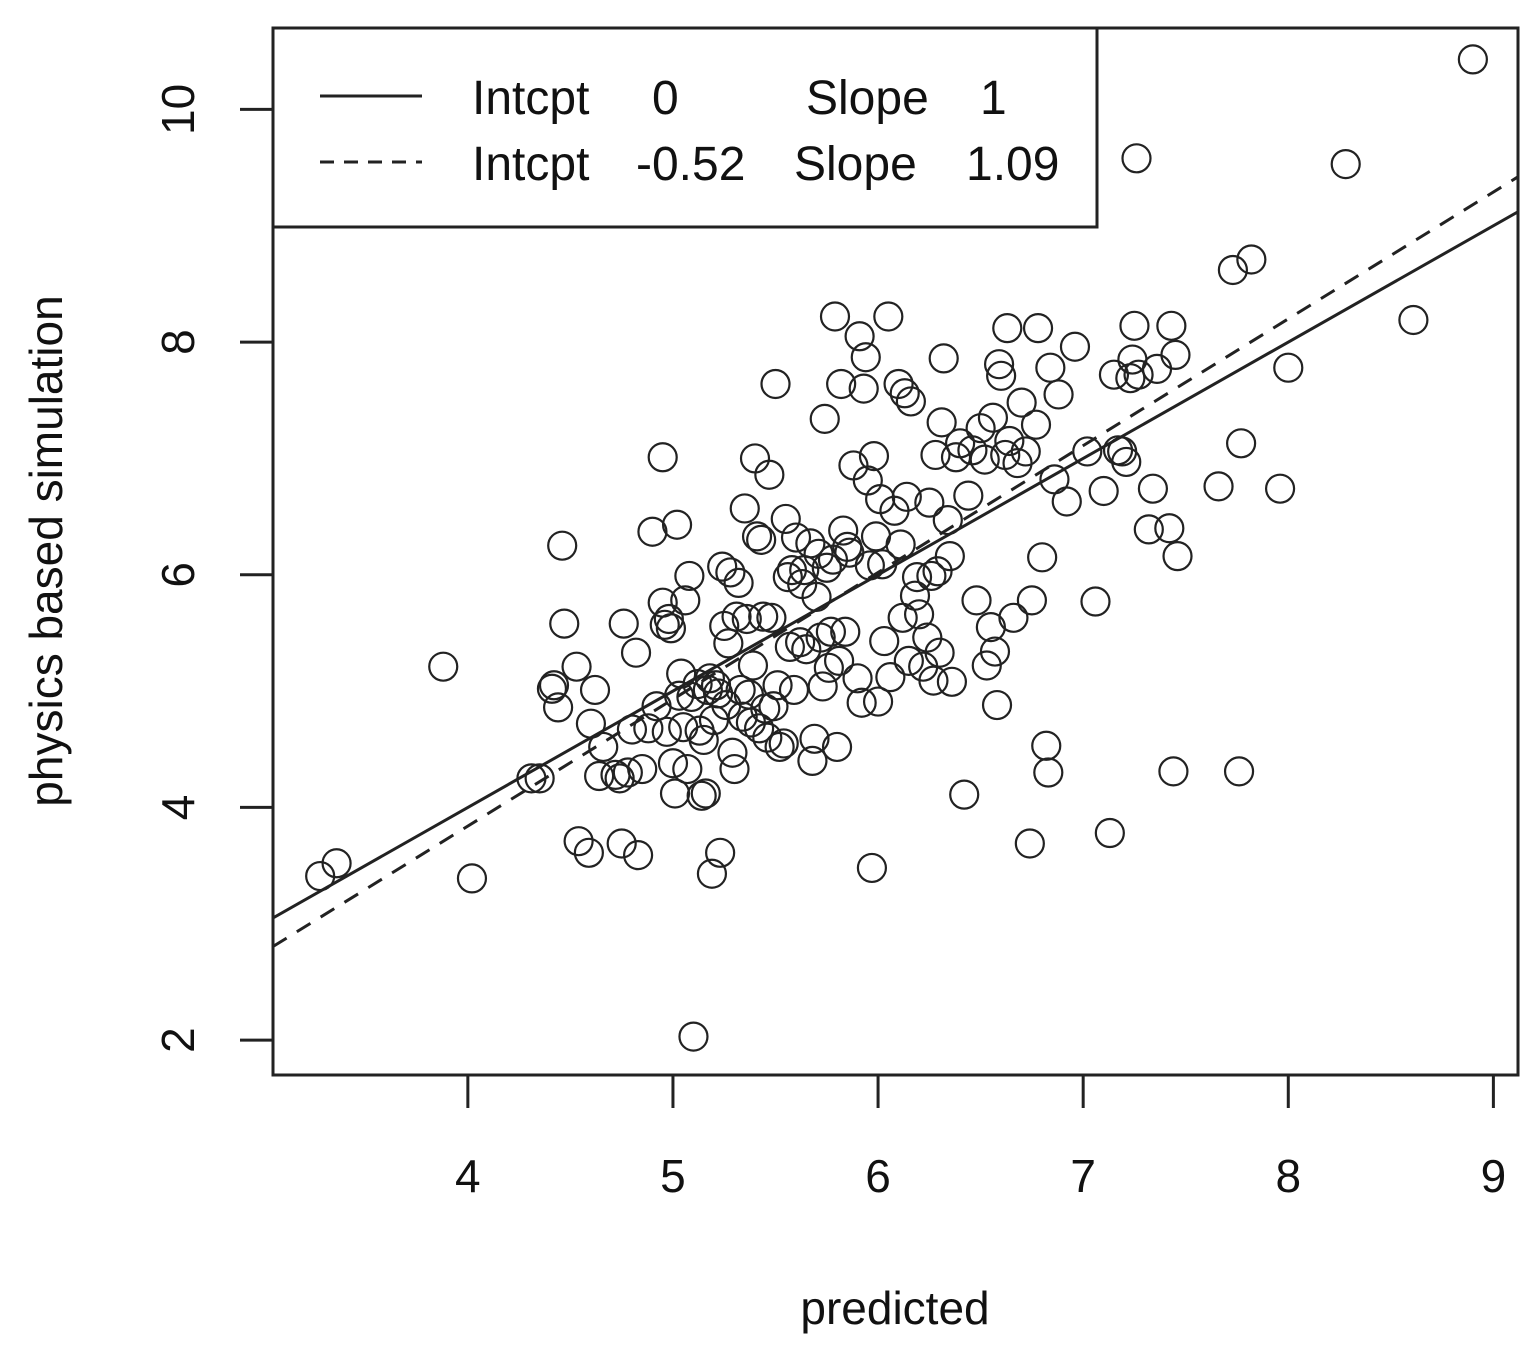 The height and width of the screenshot is (1356, 1534). Describe the element at coordinates (980, 1137) in the screenshot. I see `x-axis: 4 5 6 7 8 9` at that location.